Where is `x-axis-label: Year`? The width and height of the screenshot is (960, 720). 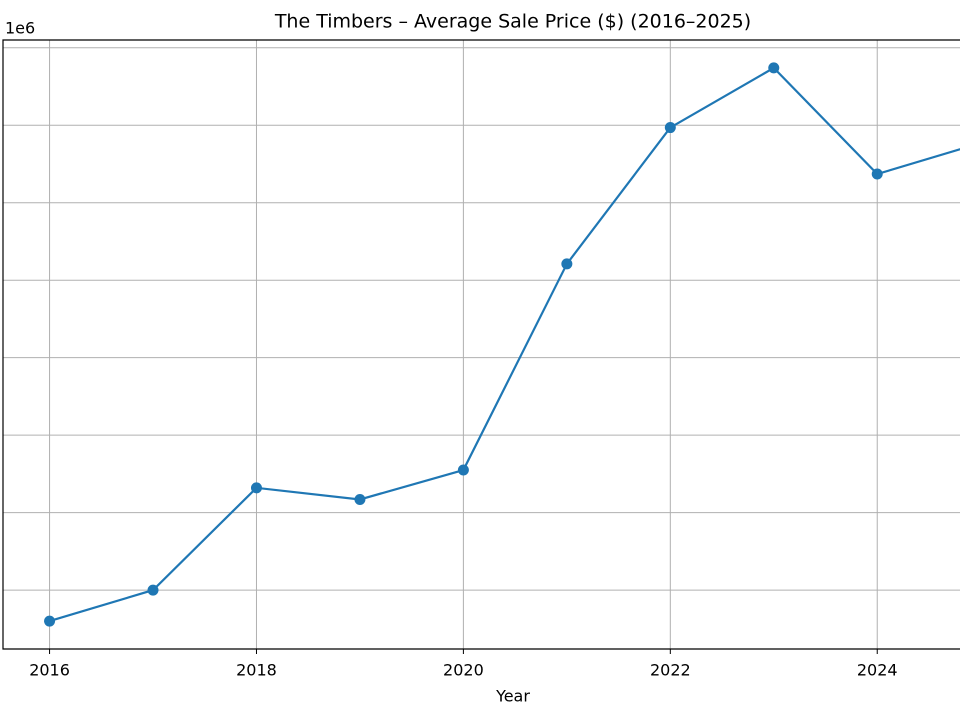
x-axis-label: Year is located at coordinates (512, 696).